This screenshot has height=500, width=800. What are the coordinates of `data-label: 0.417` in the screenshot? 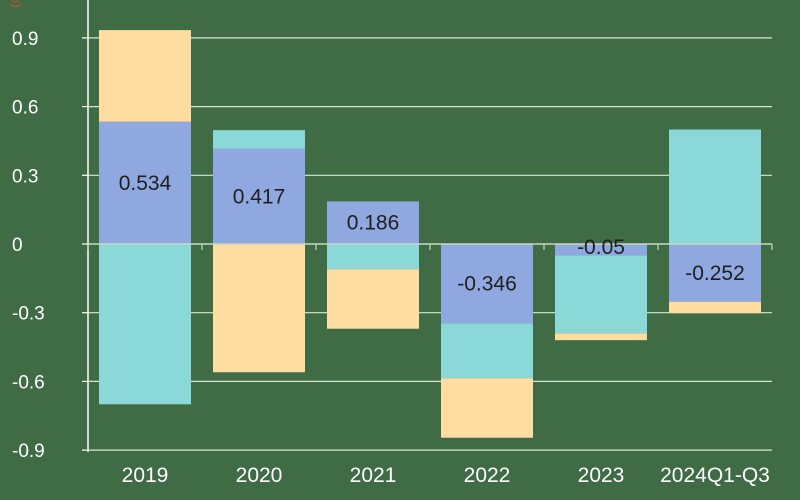 It's located at (259, 196).